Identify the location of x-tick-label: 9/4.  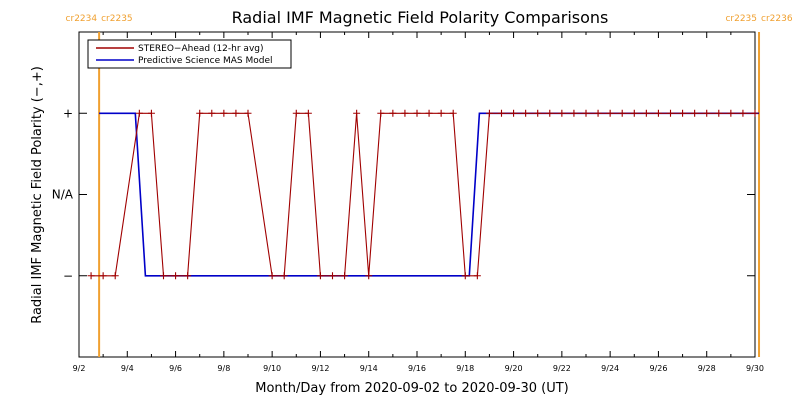
(127, 368).